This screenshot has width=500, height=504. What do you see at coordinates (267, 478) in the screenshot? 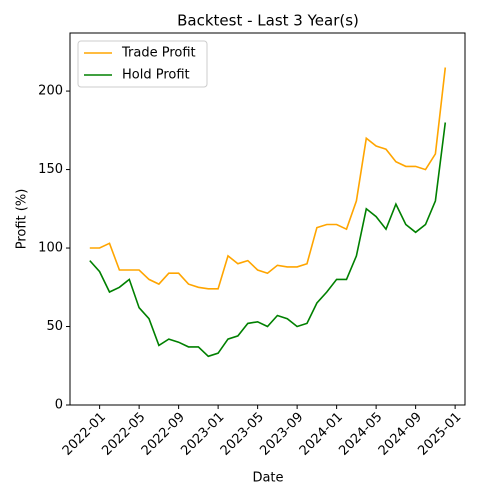
I see `x-axis-label: Date` at bounding box center [267, 478].